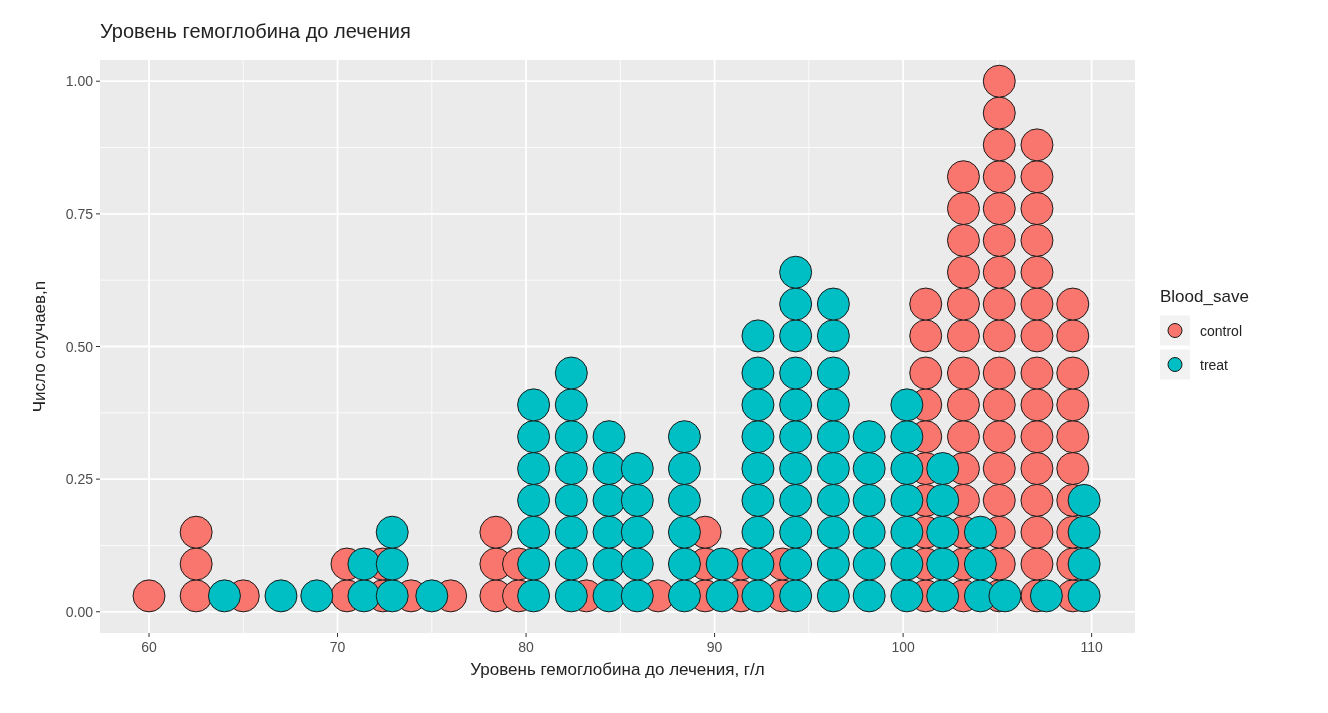 The height and width of the screenshot is (713, 1328). Describe the element at coordinates (79, 611) in the screenshot. I see `y-tick-label: 0.00` at that location.